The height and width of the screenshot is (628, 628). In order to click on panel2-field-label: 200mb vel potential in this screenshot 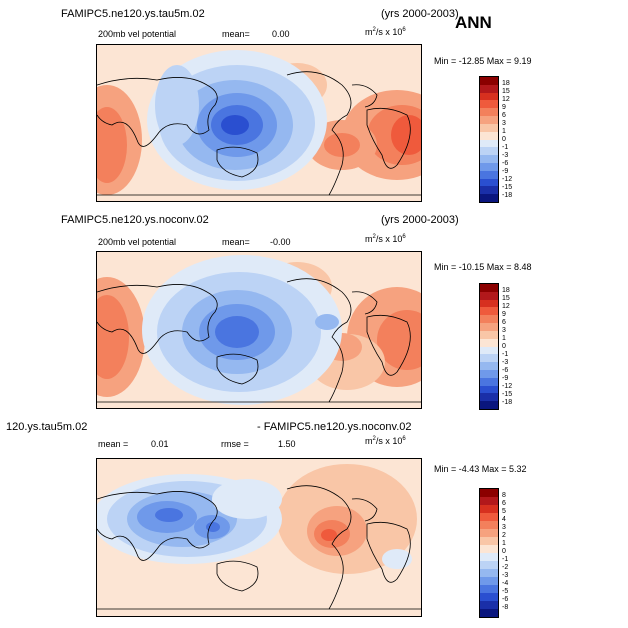, I will do `click(137, 242)`.